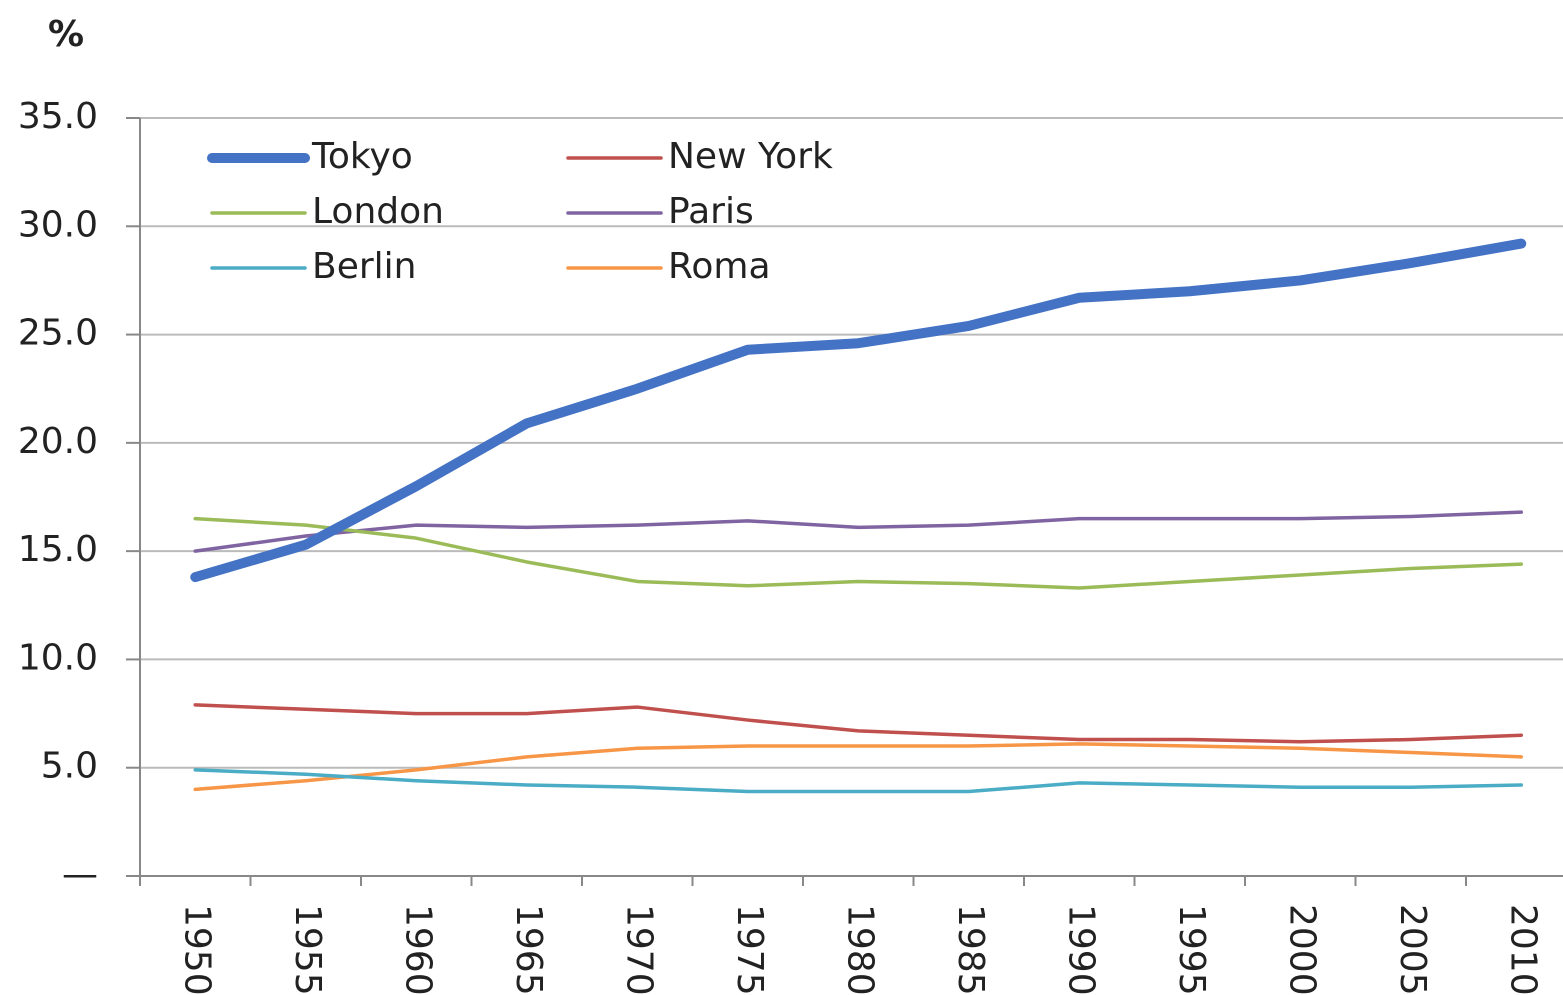 This screenshot has height=995, width=1563. I want to click on x-tick-label: 1985, so click(970, 949).